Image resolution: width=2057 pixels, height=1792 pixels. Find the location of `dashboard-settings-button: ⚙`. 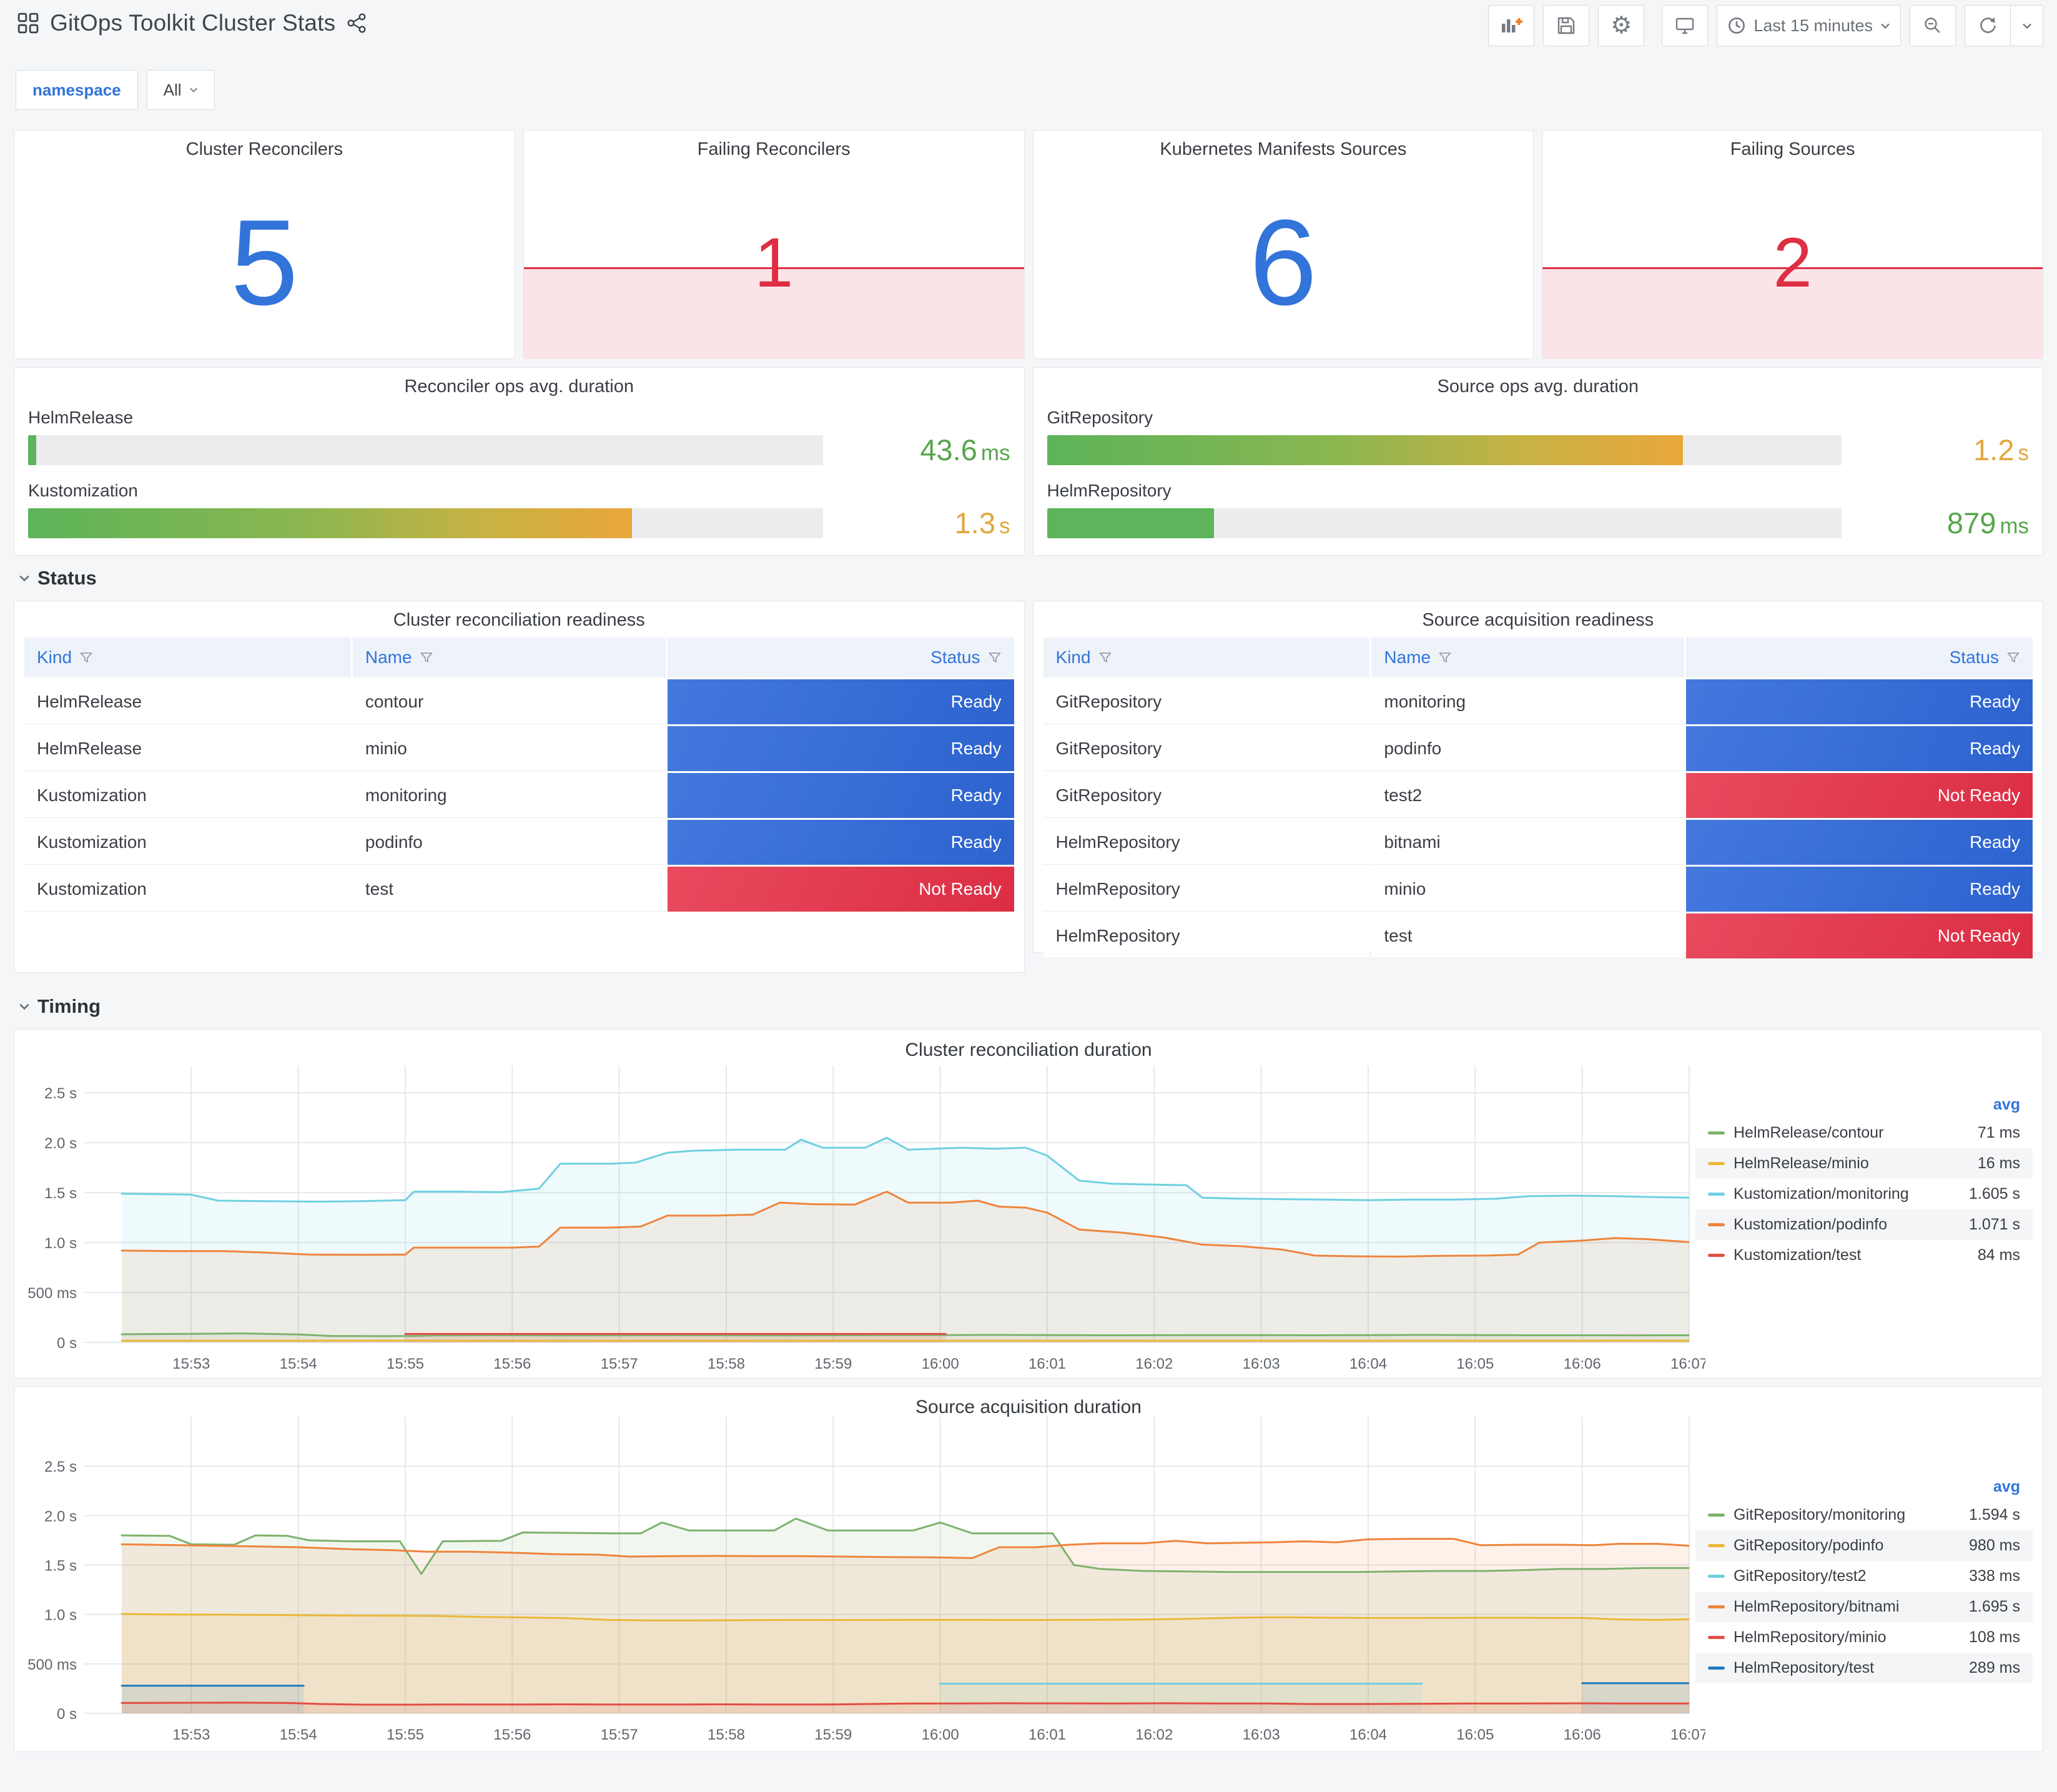

dashboard-settings-button: ⚙ is located at coordinates (1622, 25).